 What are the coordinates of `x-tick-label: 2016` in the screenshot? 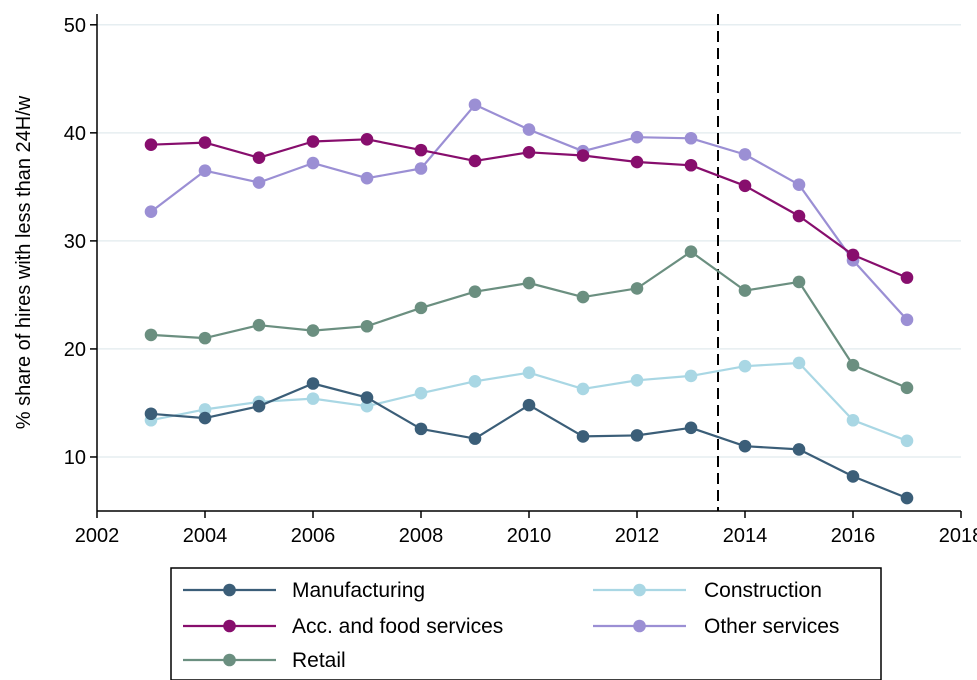 It's located at (853, 536).